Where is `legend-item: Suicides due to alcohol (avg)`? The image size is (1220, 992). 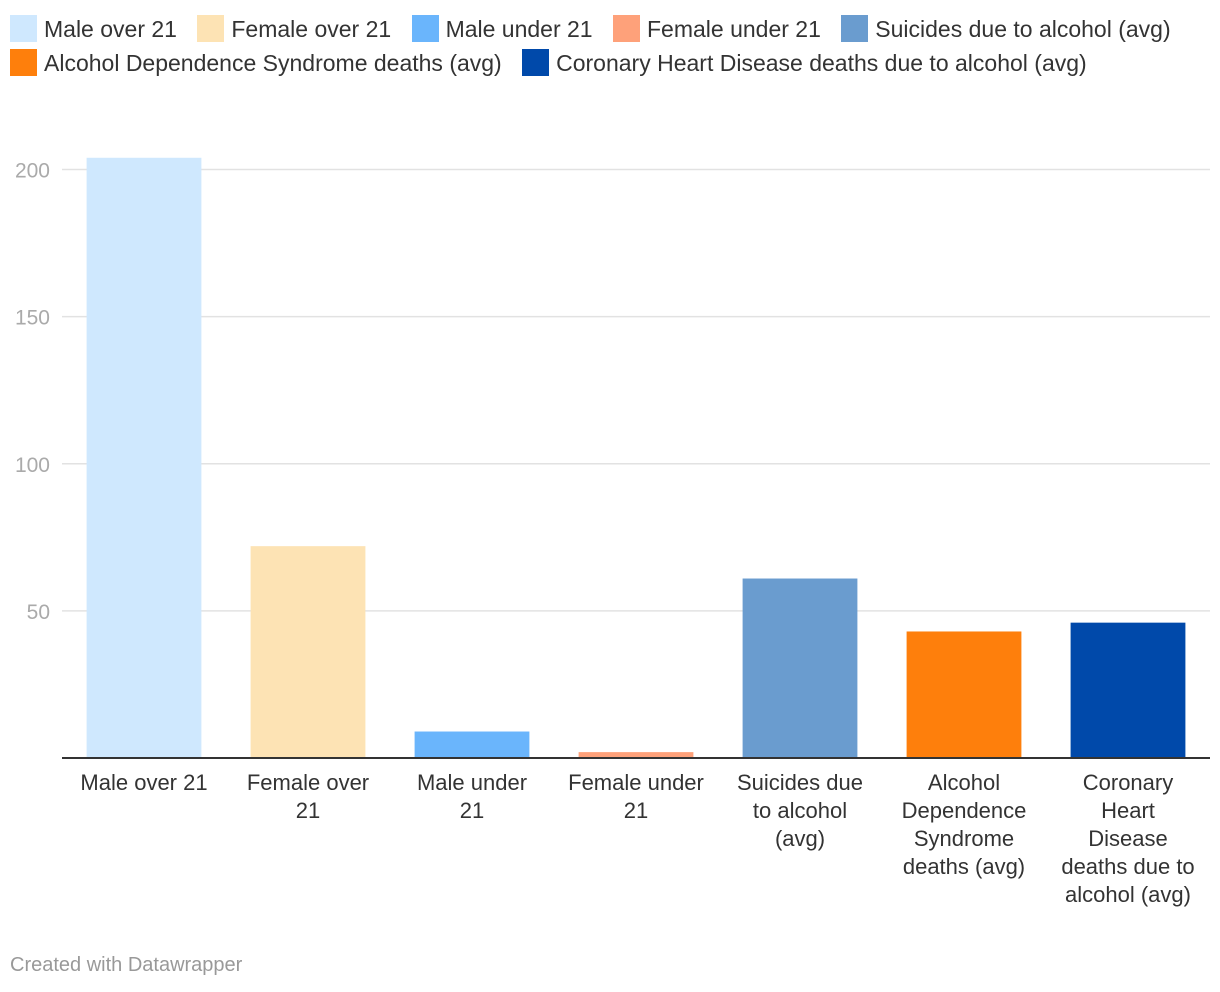 legend-item: Suicides due to alcohol (avg) is located at coordinates (1006, 29).